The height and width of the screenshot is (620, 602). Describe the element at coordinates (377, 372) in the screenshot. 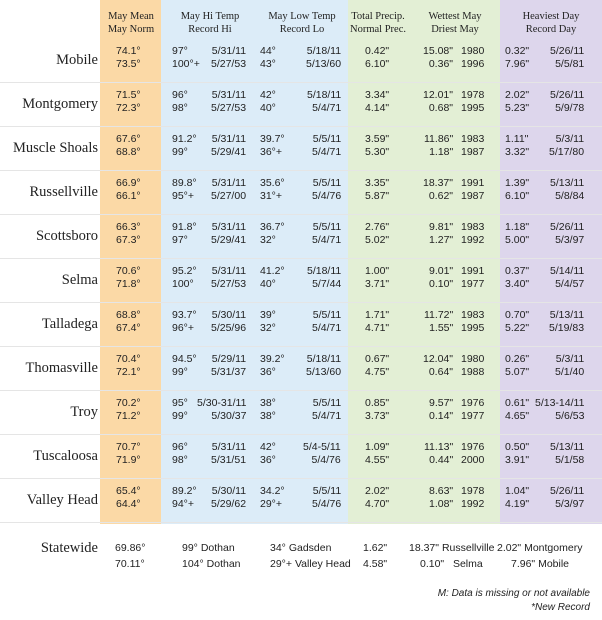

I see `precip-values-bottom: 4.75"` at that location.